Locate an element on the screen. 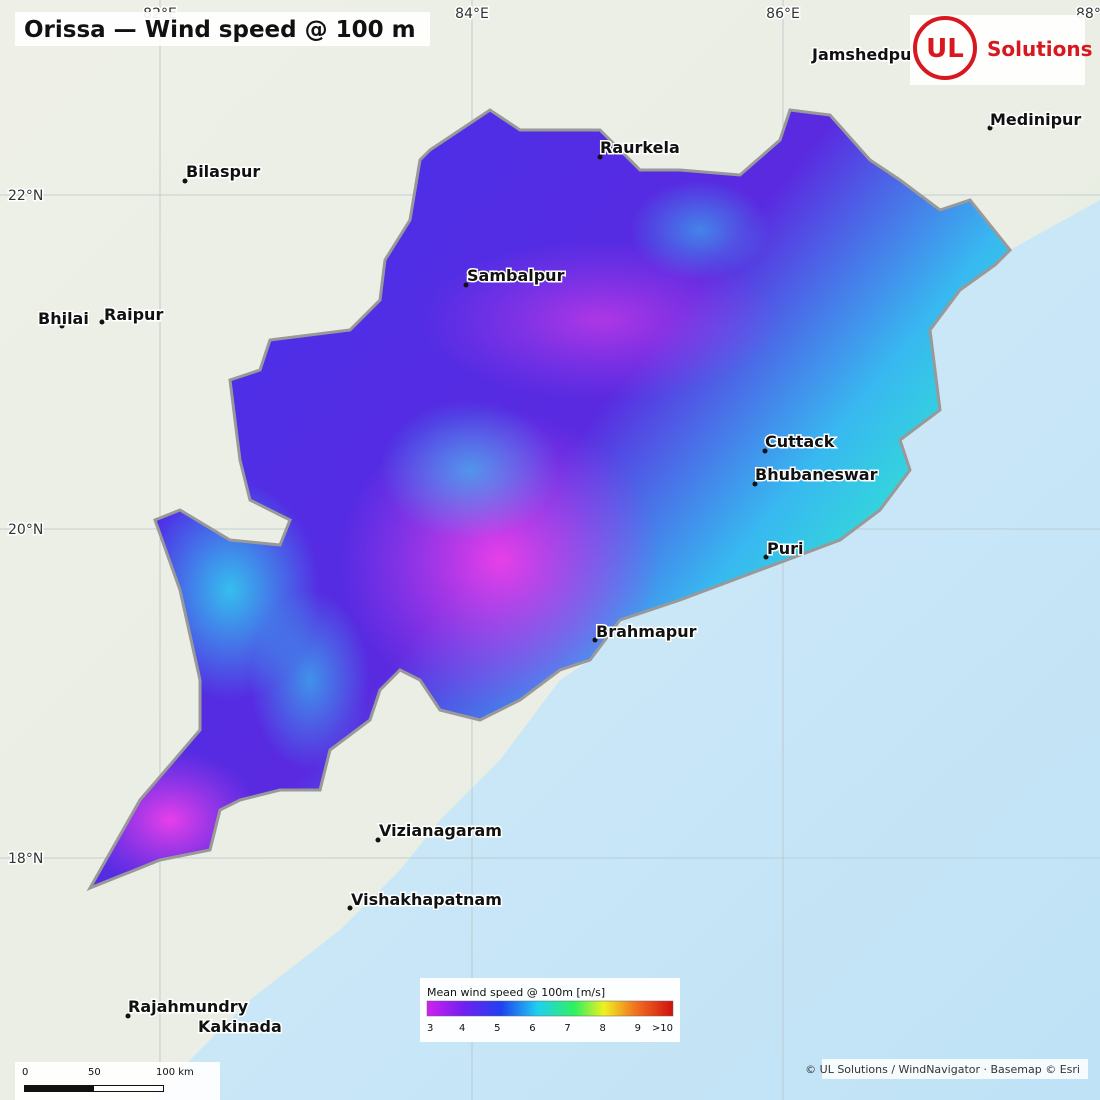 This screenshot has width=1100, height=1100. city-label: Rajahmundry is located at coordinates (188, 1006).